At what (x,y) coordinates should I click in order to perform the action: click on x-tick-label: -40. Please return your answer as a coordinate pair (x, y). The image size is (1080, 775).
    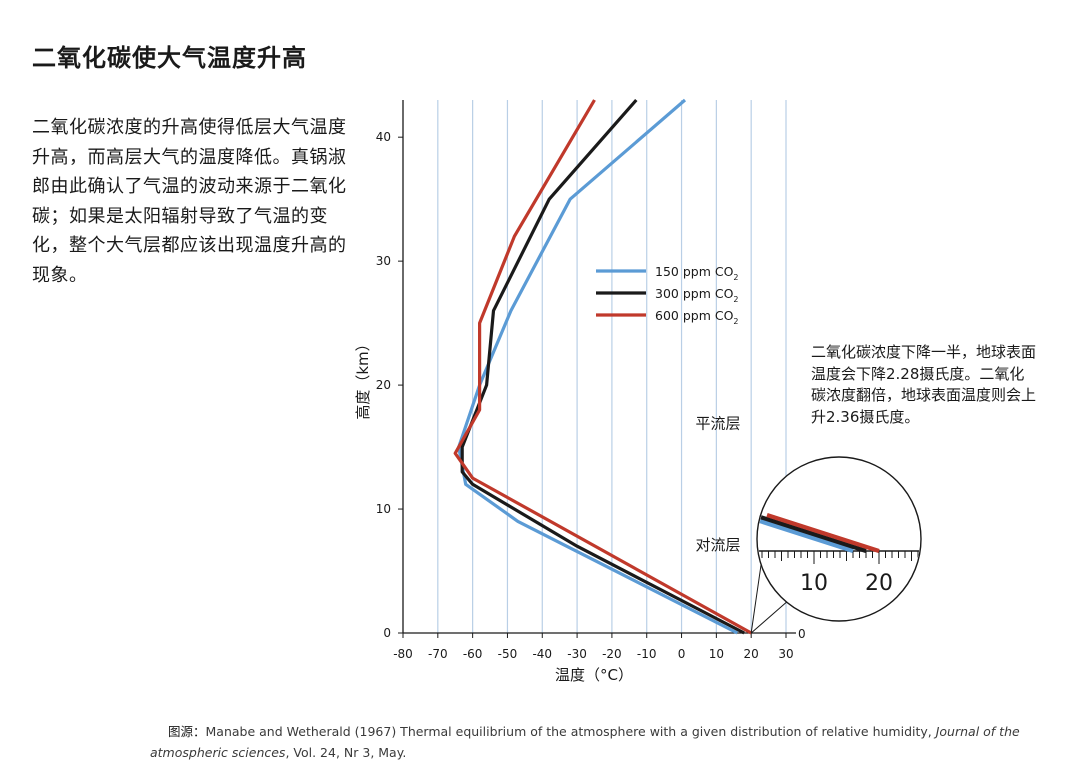
    Looking at the image, I should click on (542, 654).